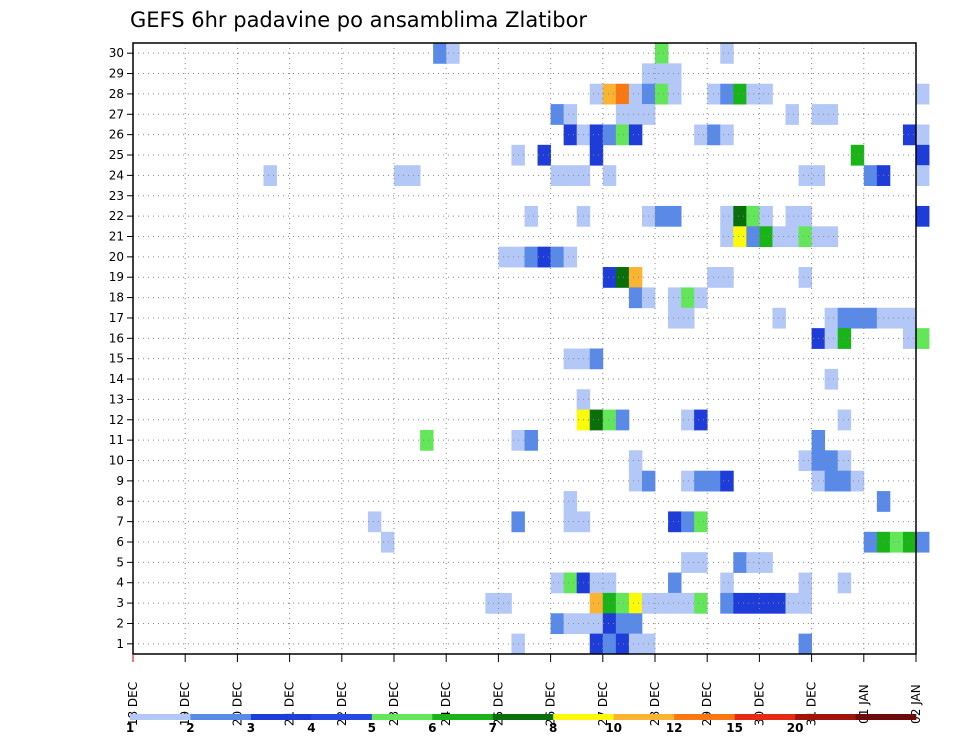  I want to click on y-tick-label: 16, so click(116, 338).